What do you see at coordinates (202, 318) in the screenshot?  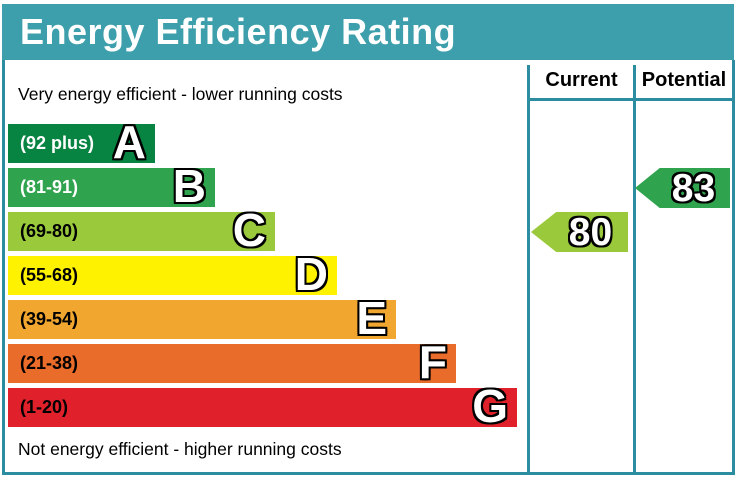 I see `band-row-e: (39-54) E` at bounding box center [202, 318].